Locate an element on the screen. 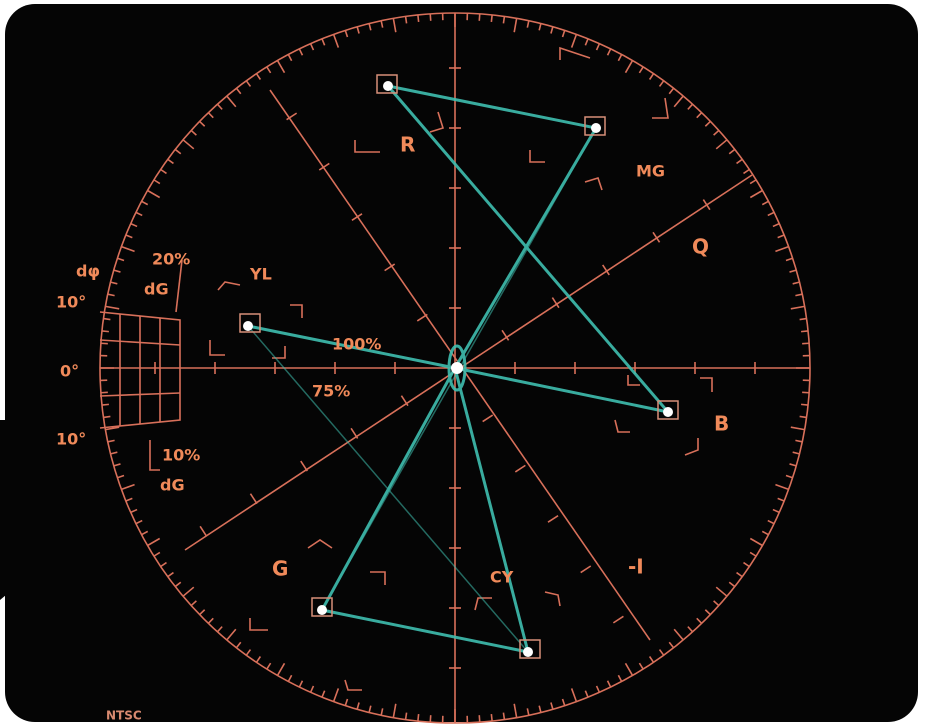  target-b is located at coordinates (663, 415).